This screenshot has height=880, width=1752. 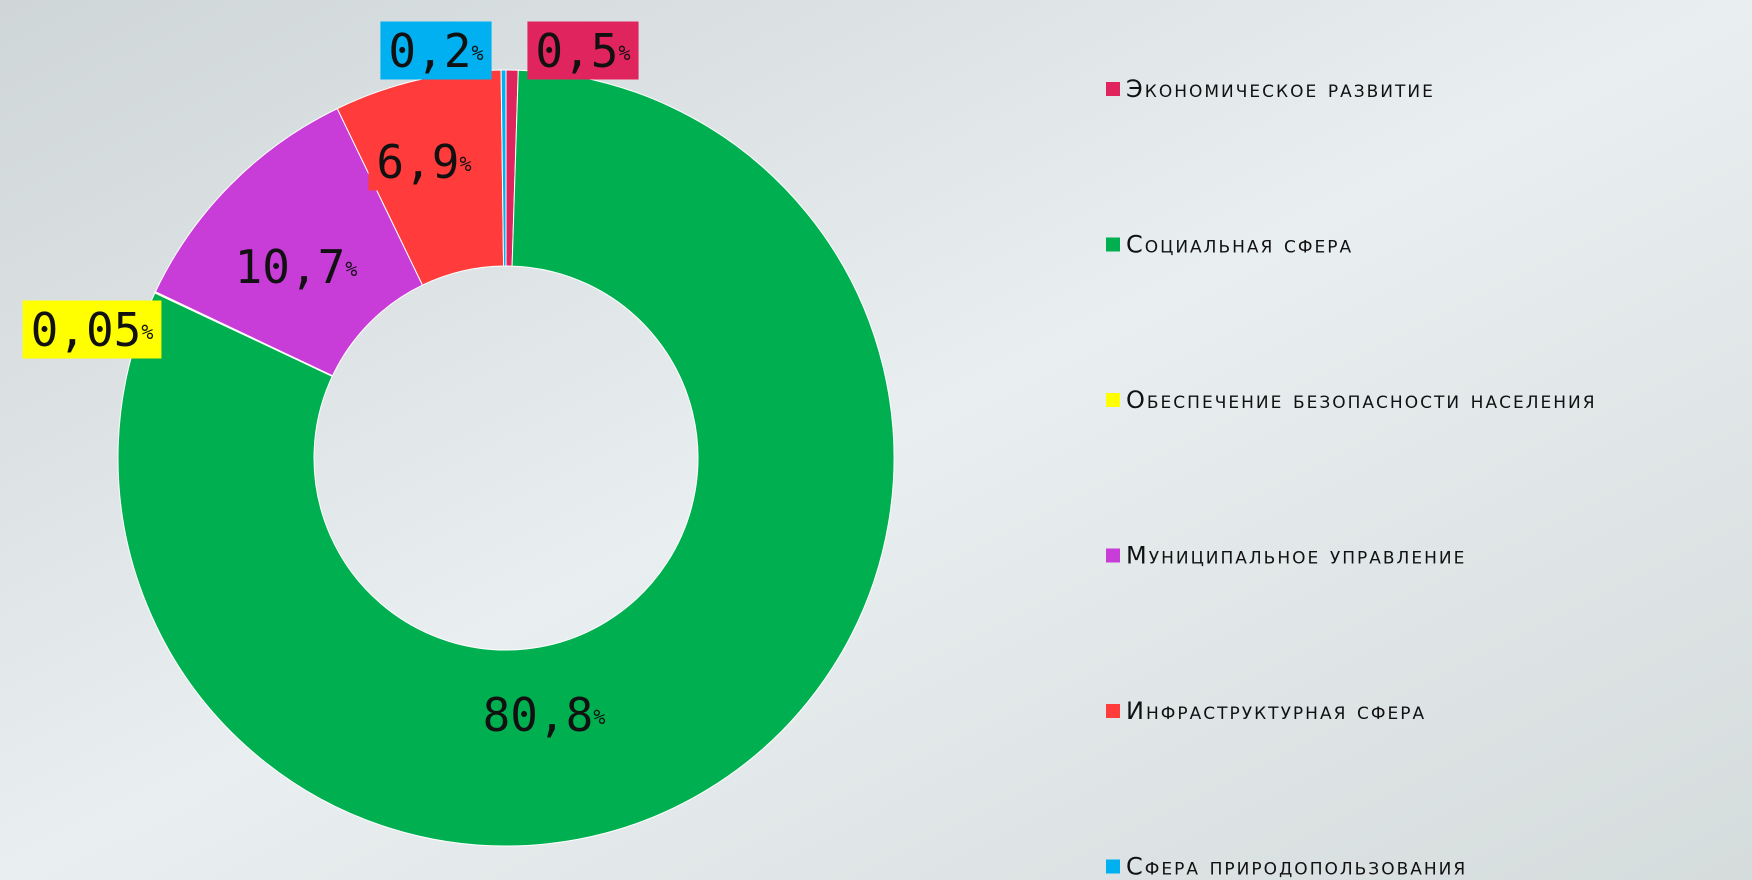 I want to click on data-label-value: 0,5, so click(x=576, y=51).